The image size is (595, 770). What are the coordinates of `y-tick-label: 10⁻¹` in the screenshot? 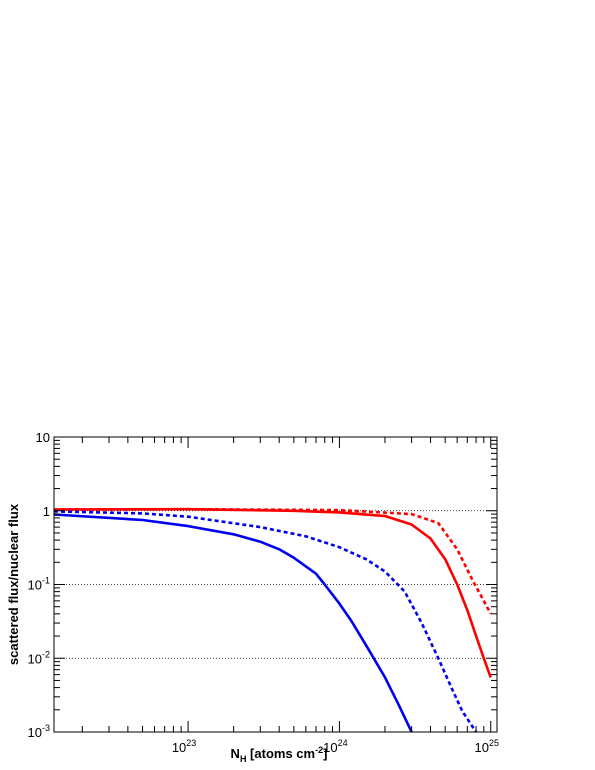 It's located at (39, 584).